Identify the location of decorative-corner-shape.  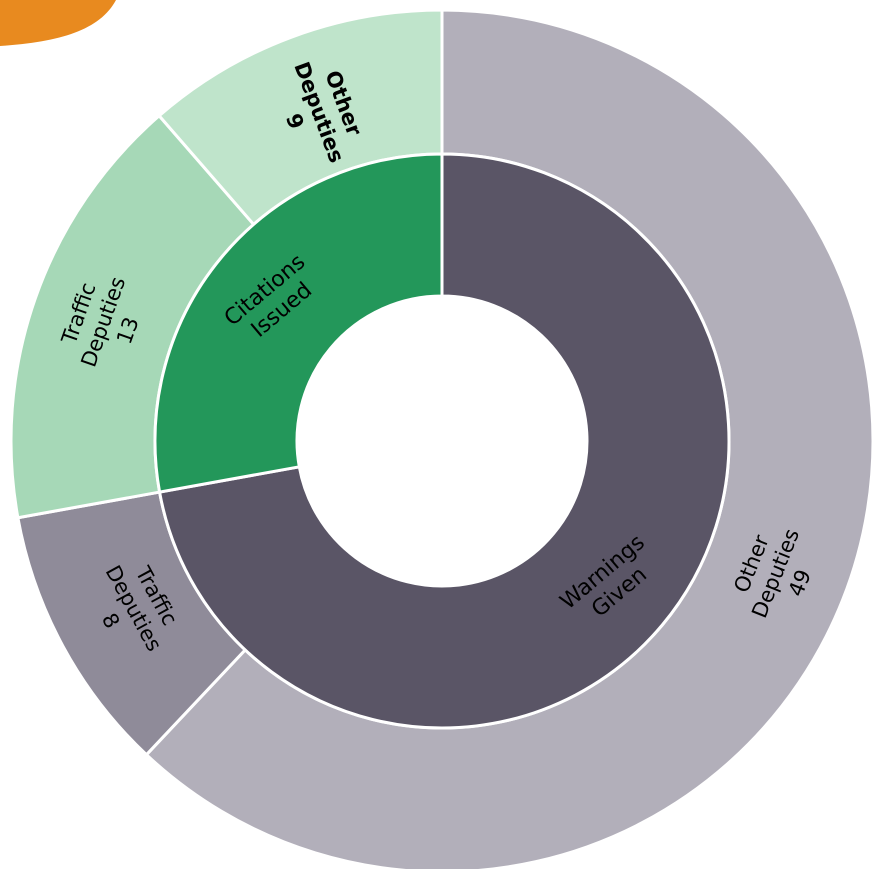
(58, 23).